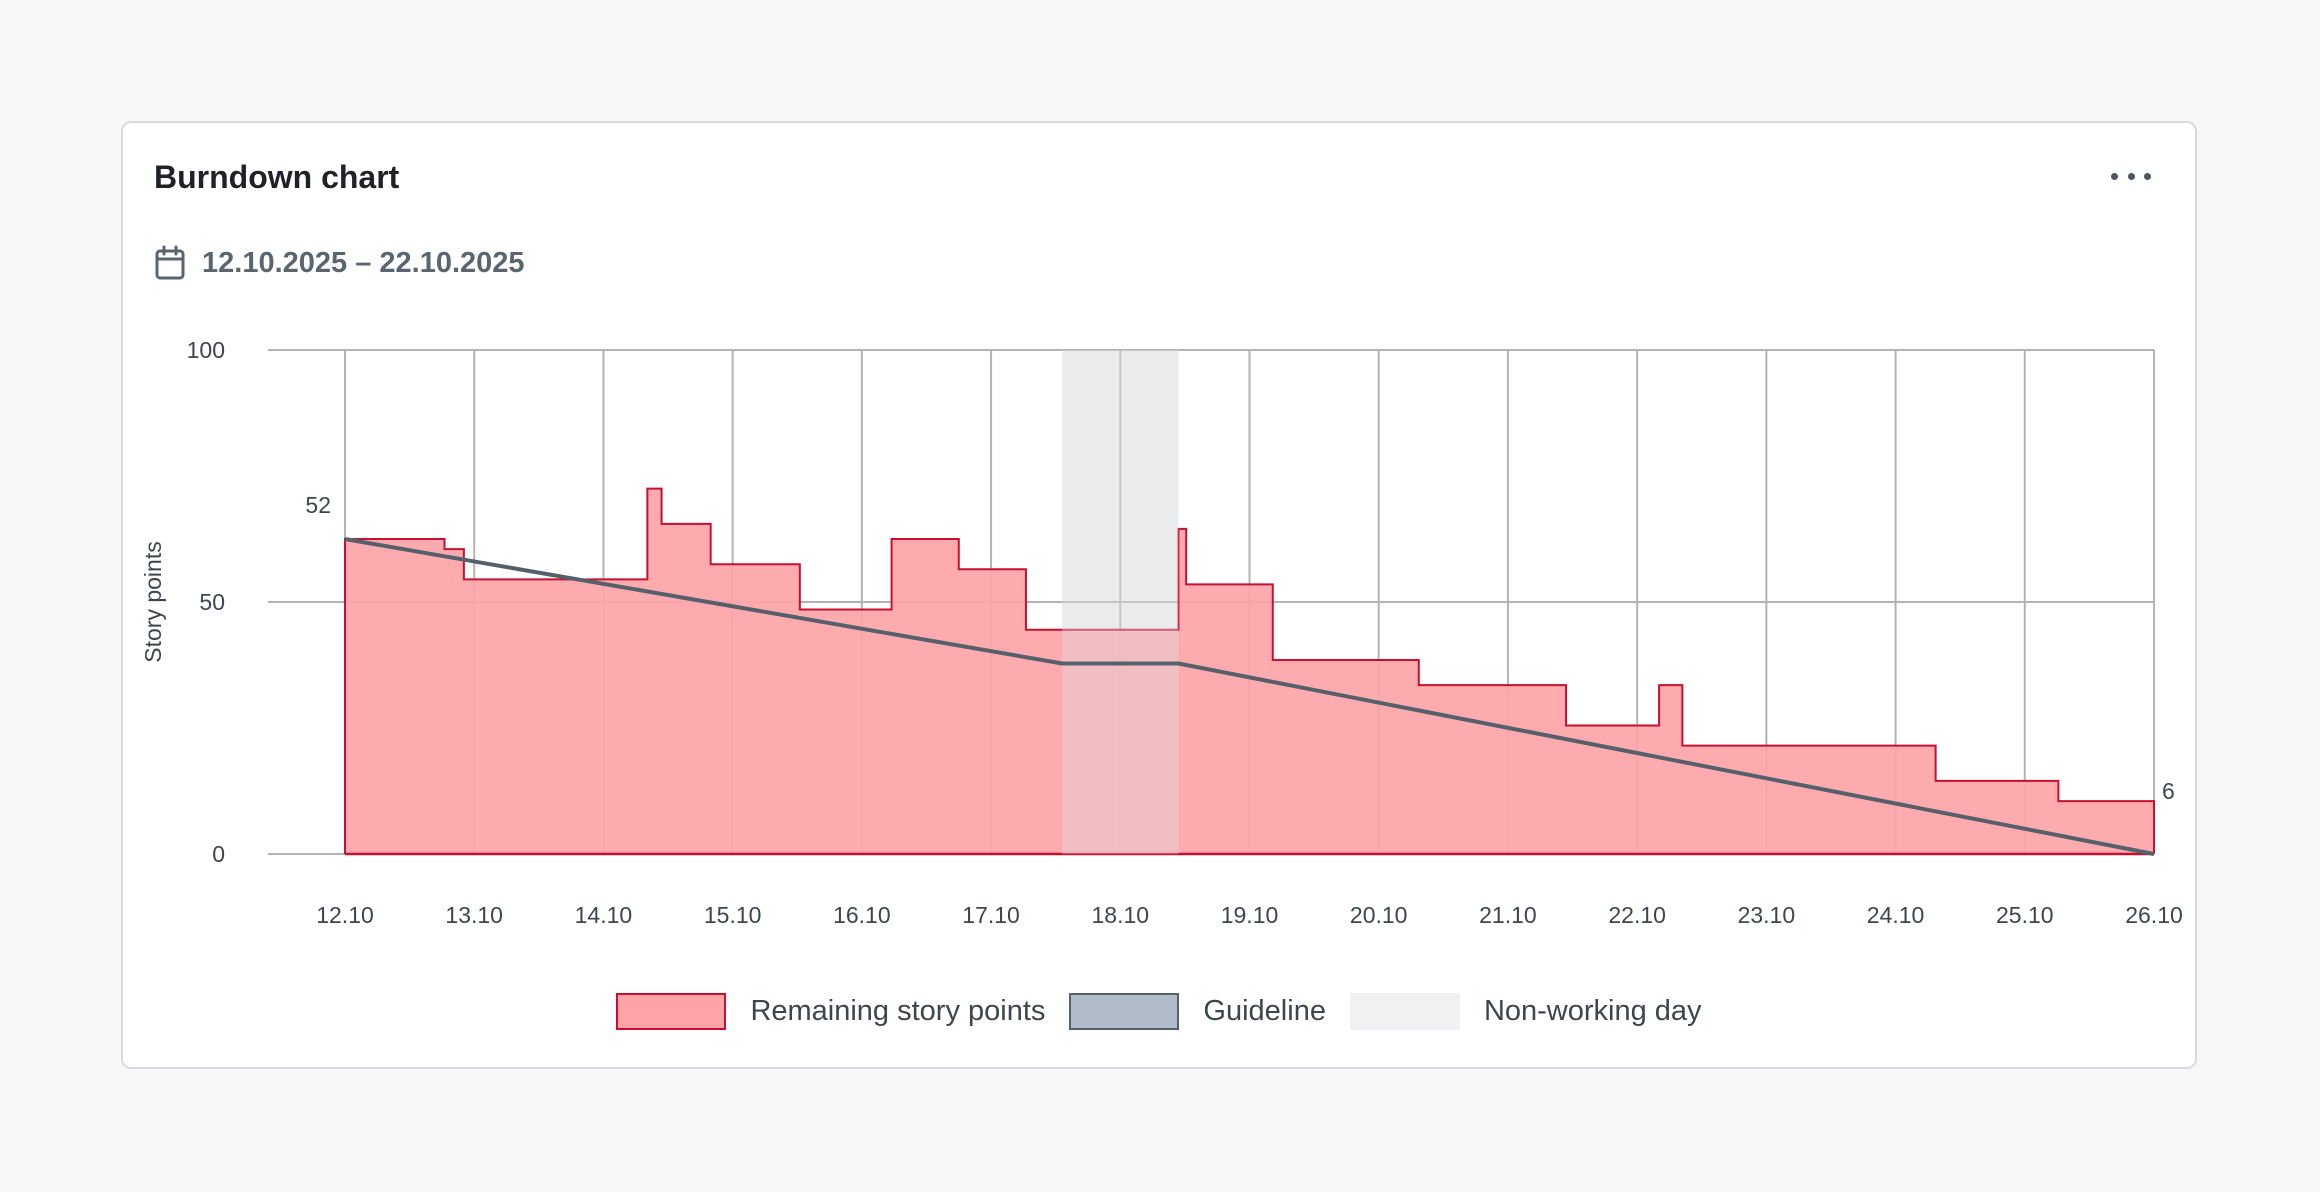 The height and width of the screenshot is (1192, 2320). Describe the element at coordinates (212, 602) in the screenshot. I see `y-tick-label: 50` at that location.